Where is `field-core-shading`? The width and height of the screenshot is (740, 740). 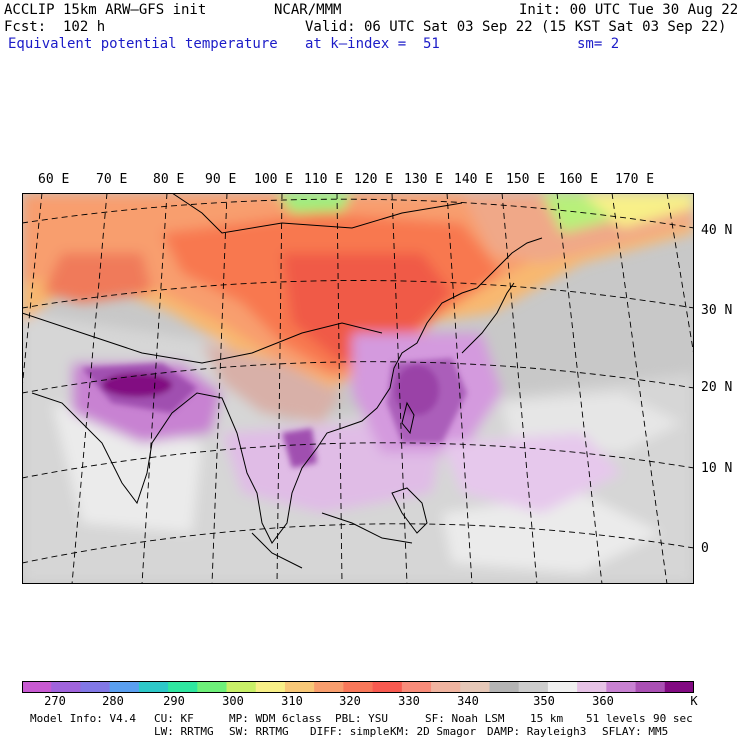 field-core-shading is located at coordinates (274, 413).